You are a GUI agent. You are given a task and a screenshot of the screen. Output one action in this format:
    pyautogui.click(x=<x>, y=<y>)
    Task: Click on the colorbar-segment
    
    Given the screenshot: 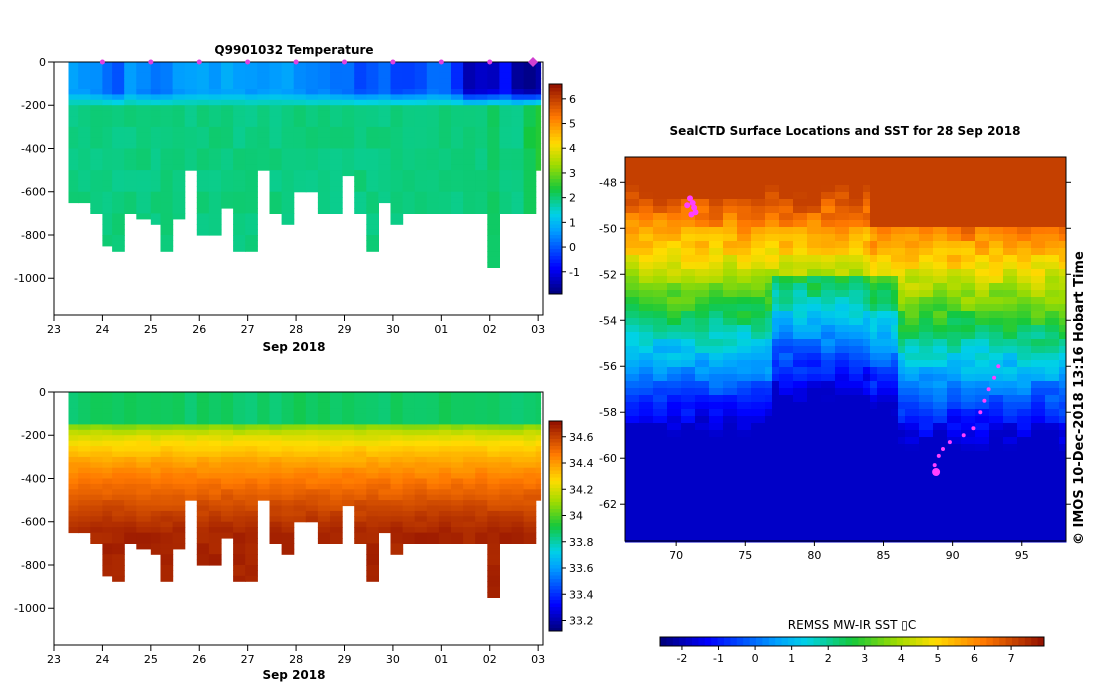 What is the action you would take?
    pyautogui.click(x=555, y=580)
    